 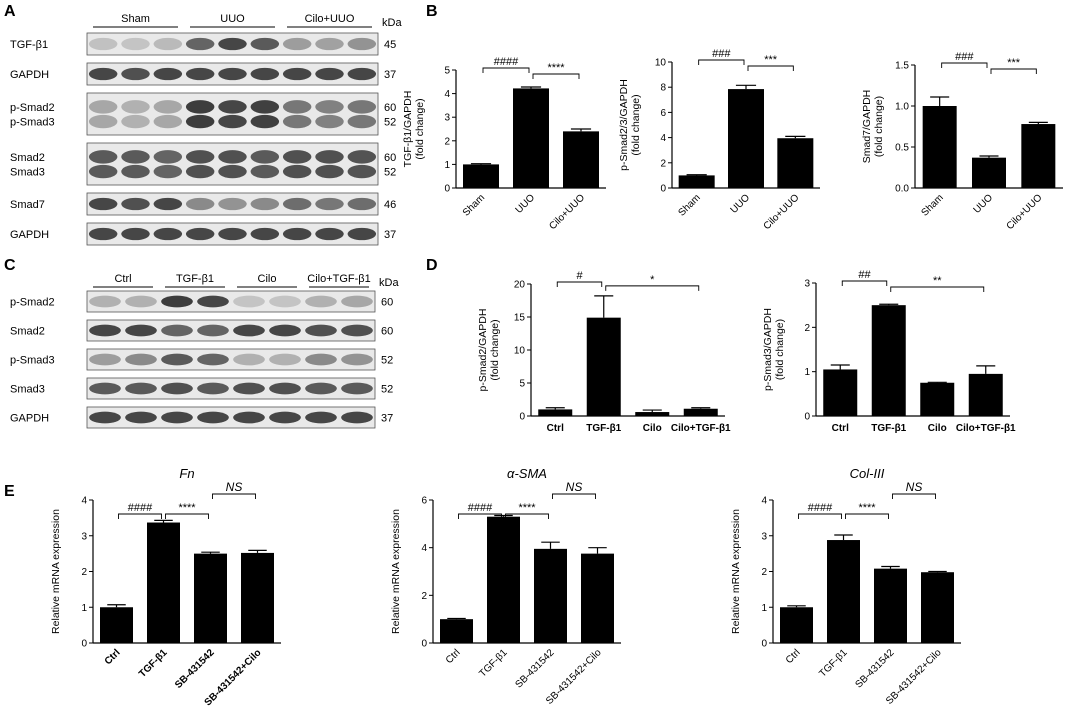 I want to click on significance-label: ****, so click(x=527, y=508).